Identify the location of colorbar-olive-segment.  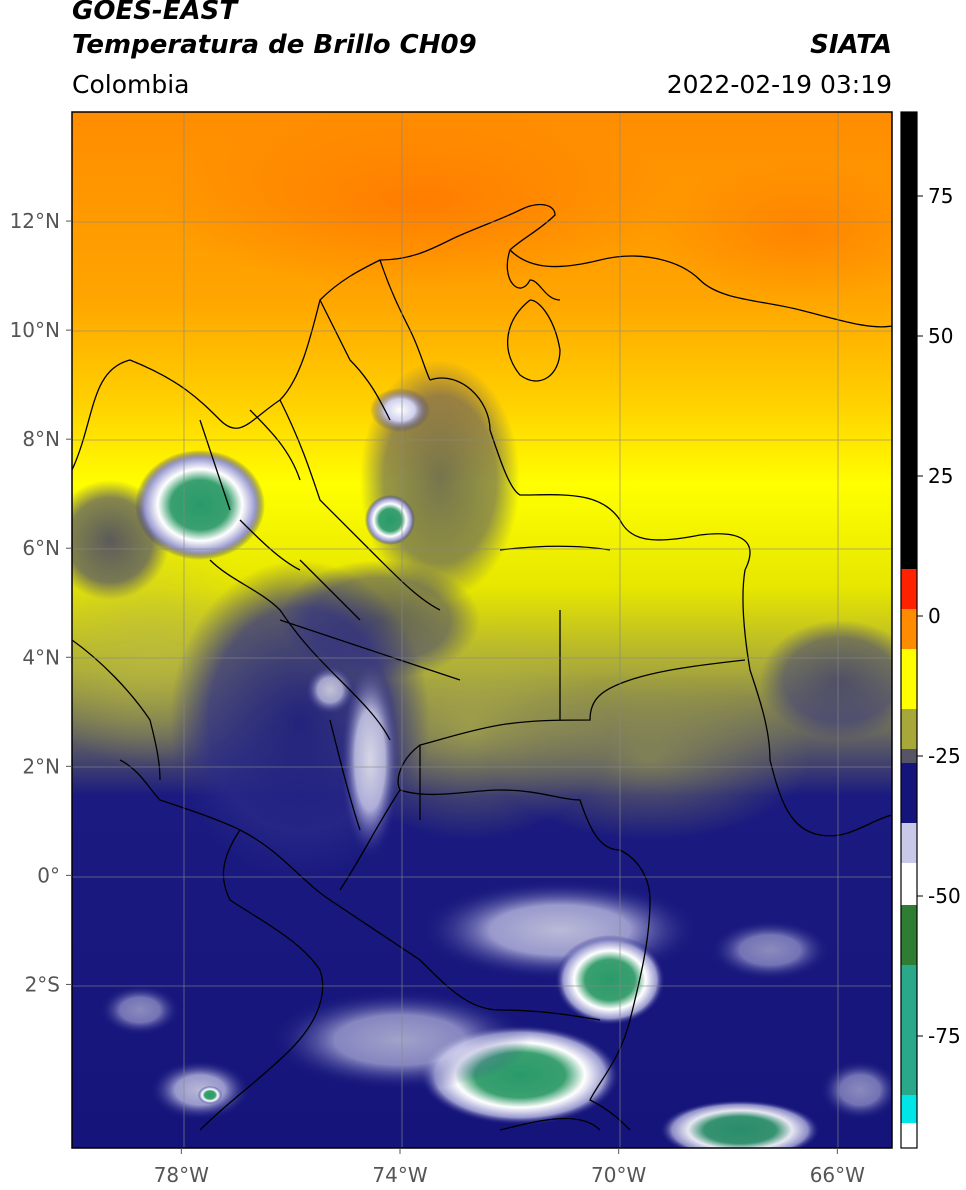
(909, 729).